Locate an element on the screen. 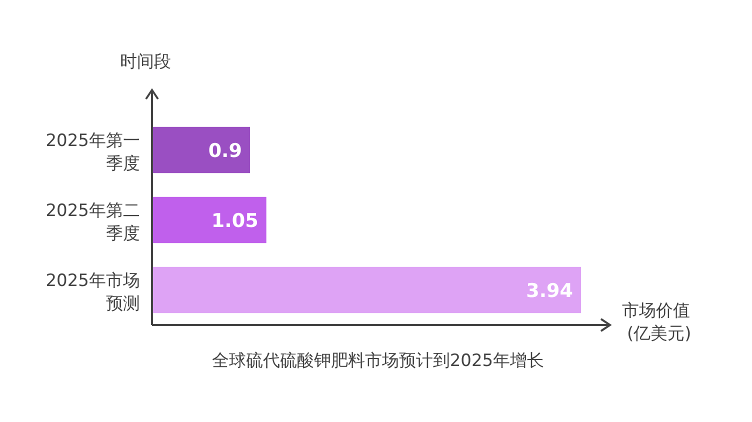 This screenshot has width=752, height=422. y-tick-label: 2025年市场预测 is located at coordinates (93, 292).